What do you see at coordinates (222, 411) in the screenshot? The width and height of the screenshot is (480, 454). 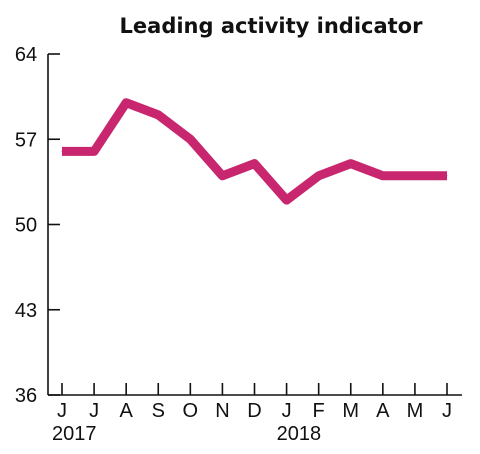 I see `x-tick-label: N` at bounding box center [222, 411].